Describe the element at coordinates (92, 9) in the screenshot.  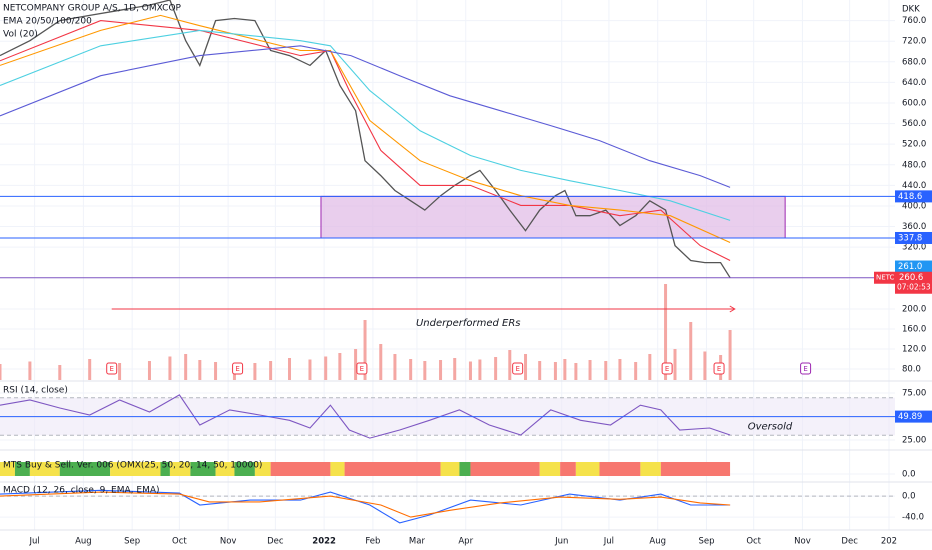
I see `symbol-title: NETCOMPANY GROUP A/S, 1D, OMXCOP` at that location.